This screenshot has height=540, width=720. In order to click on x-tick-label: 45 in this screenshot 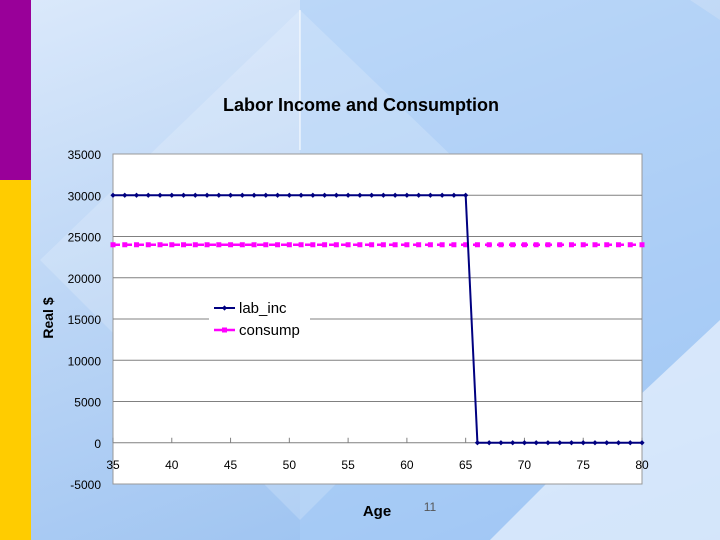, I will do `click(231, 465)`.